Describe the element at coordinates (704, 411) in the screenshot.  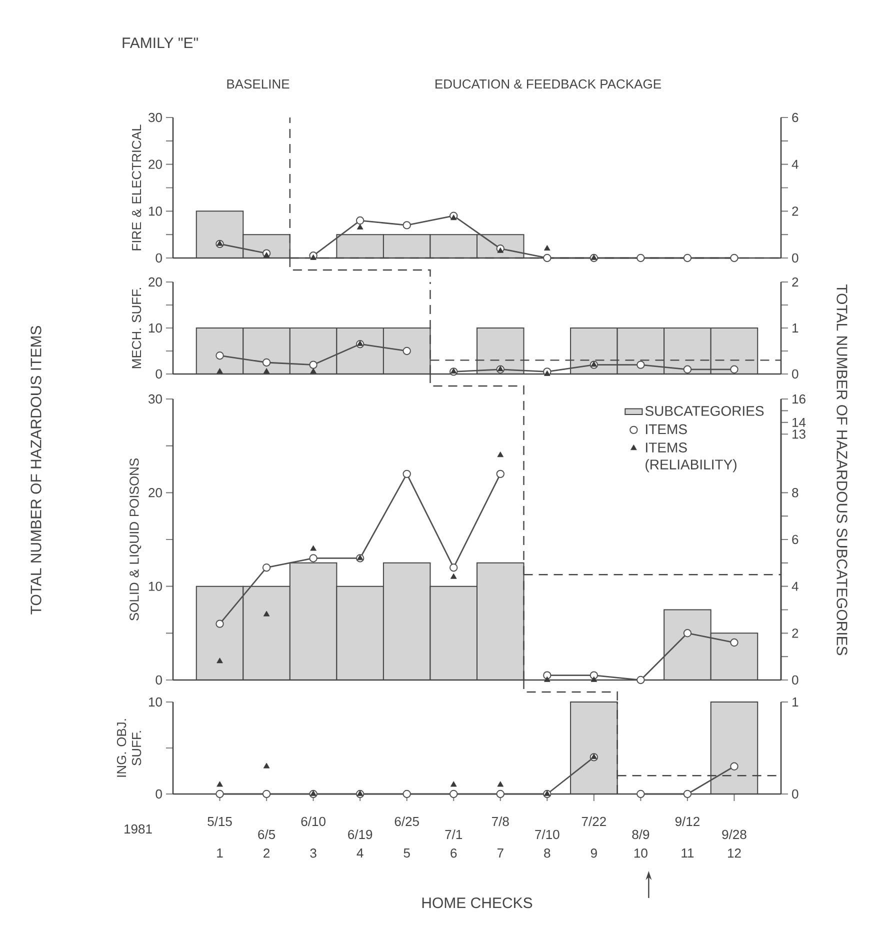
I see `legend-label: SUBCATEGORIES` at that location.